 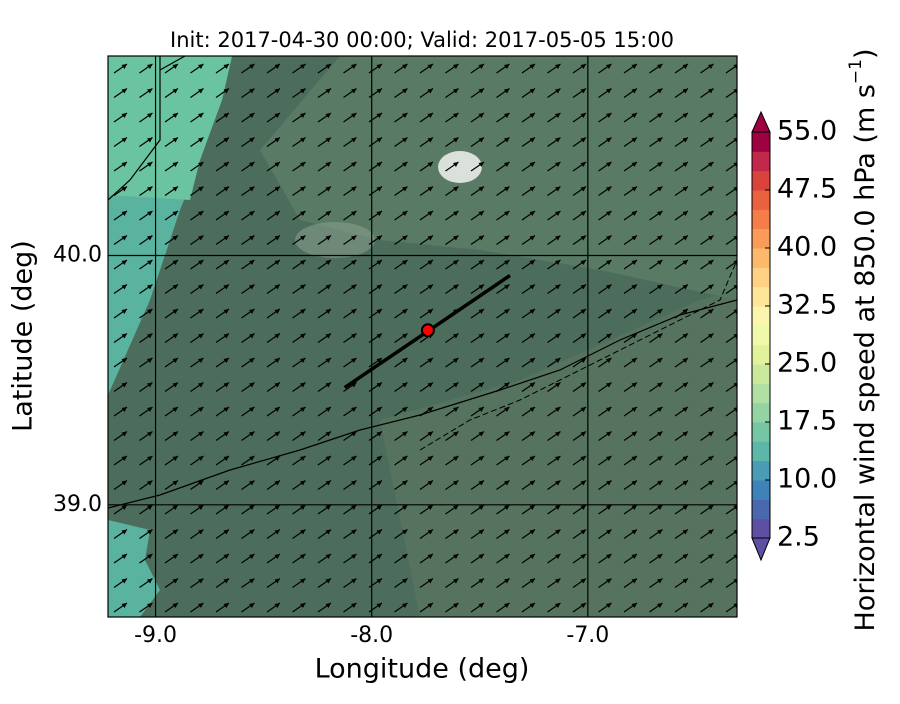 I want to click on colorbar-tick-label: 17.5, so click(x=807, y=421).